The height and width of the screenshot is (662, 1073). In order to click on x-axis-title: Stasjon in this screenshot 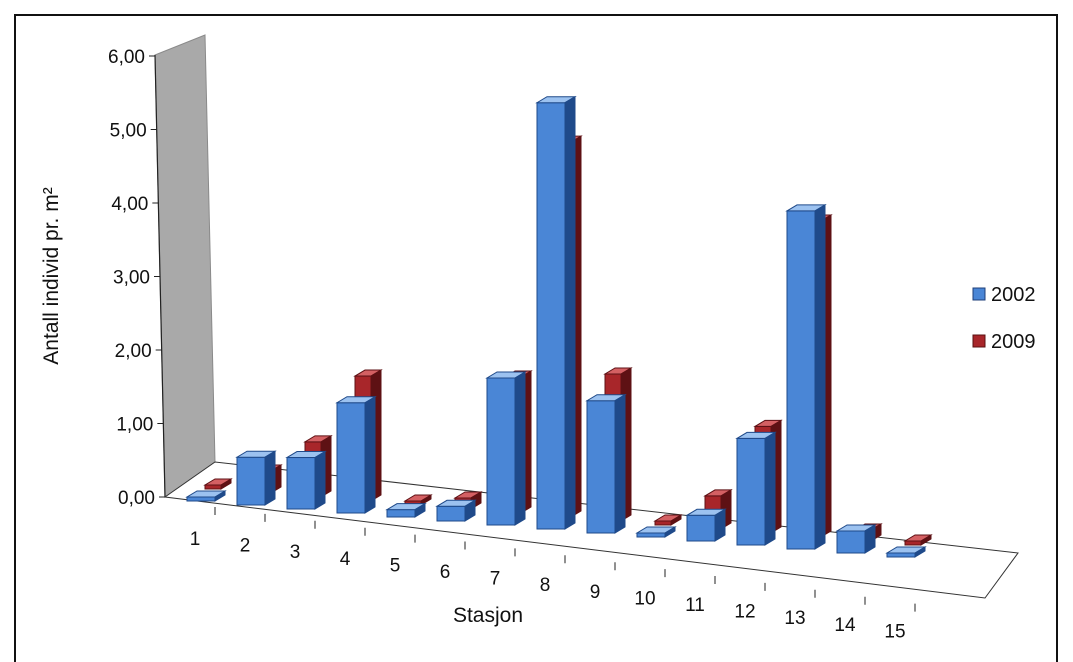, I will do `click(488, 615)`.